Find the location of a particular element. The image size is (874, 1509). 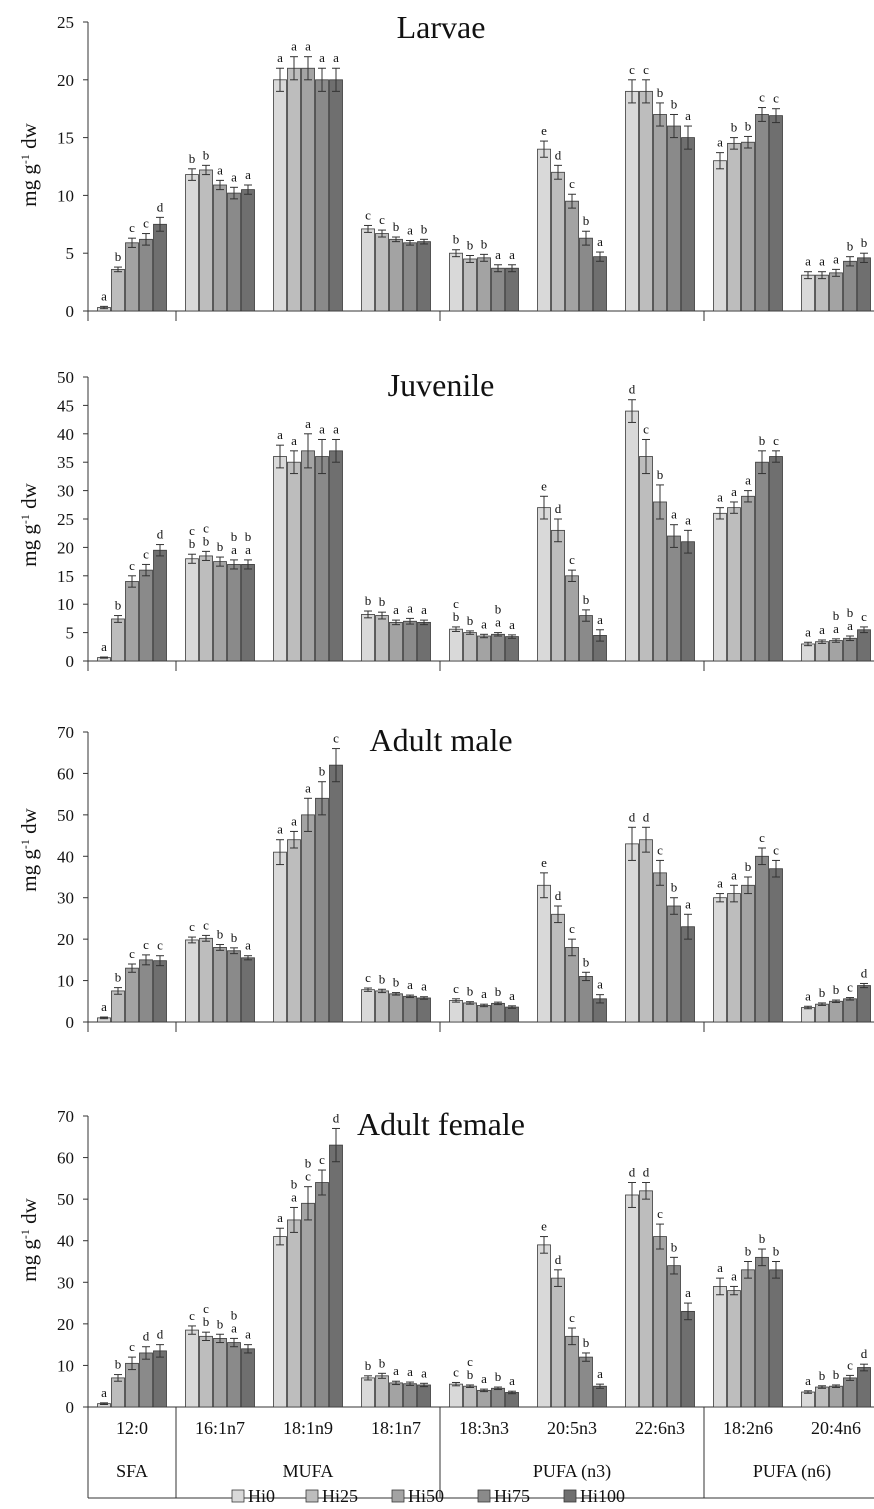

y-tick-label: 5 is located at coordinates (70, 253).